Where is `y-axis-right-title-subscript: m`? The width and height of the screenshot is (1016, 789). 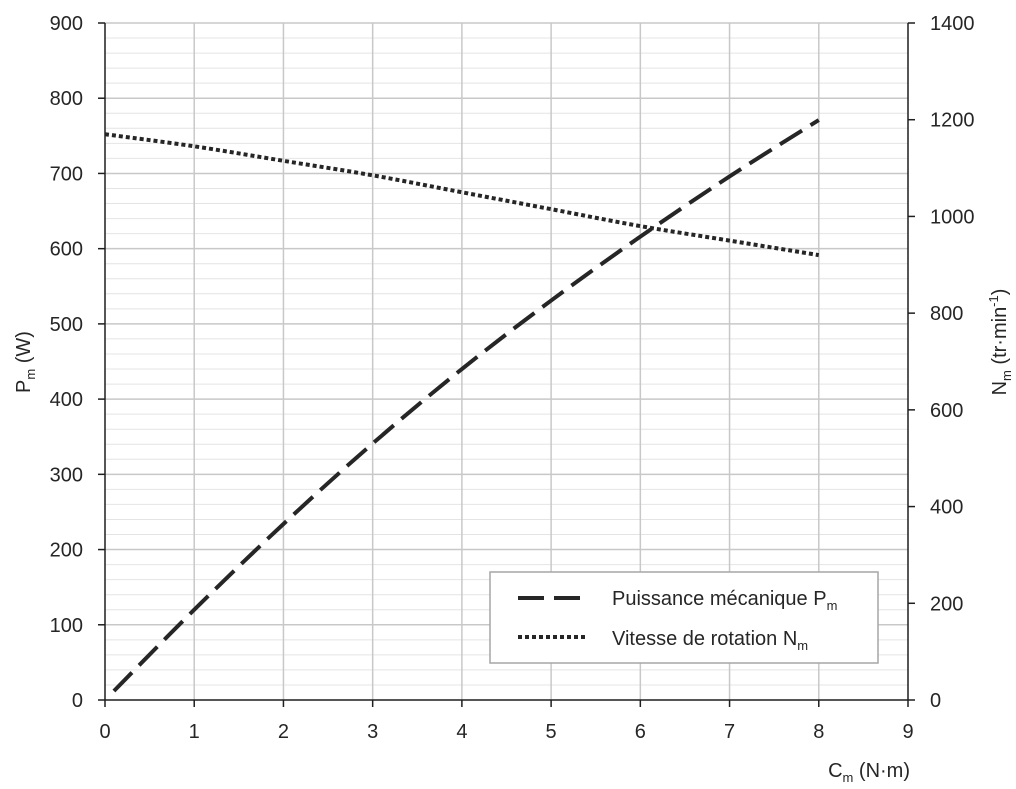
y-axis-right-title-subscript: m is located at coordinates (1006, 375).